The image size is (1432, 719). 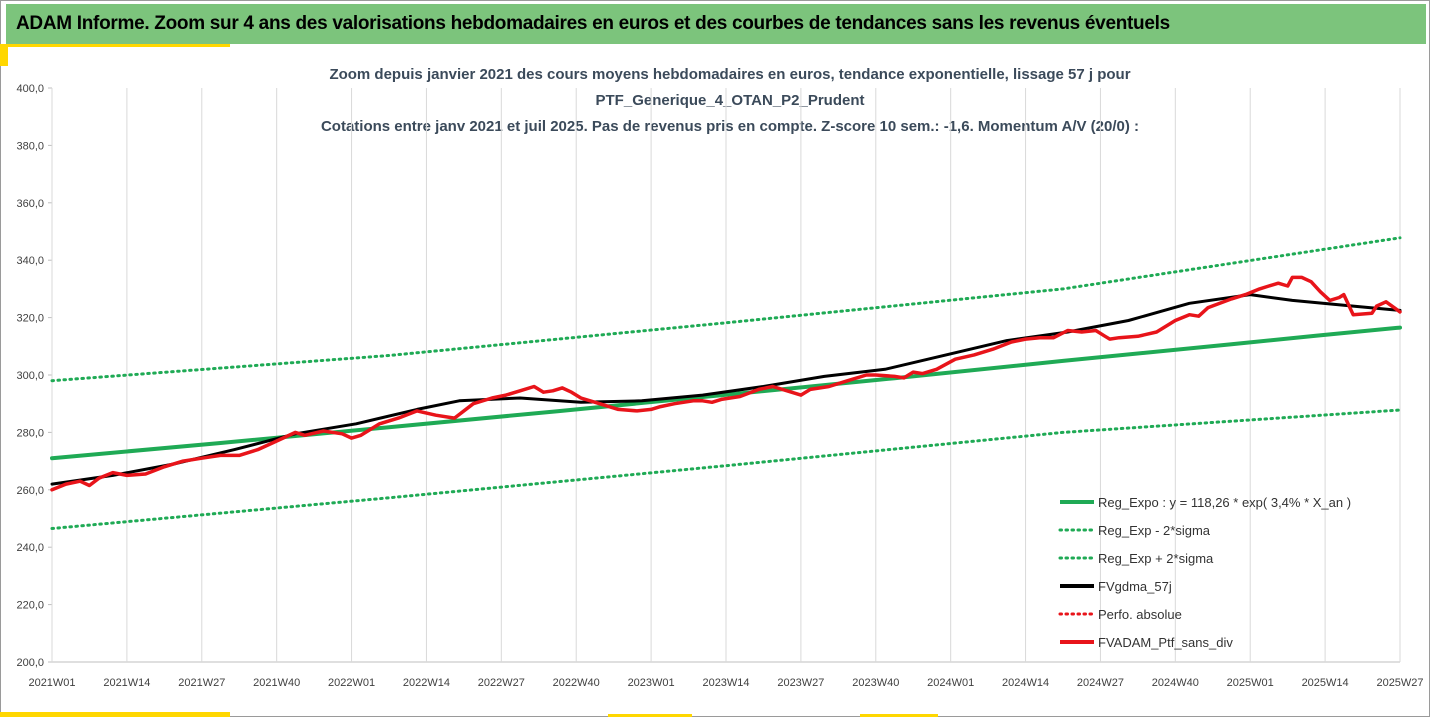 I want to click on x-tick-label: 2025W27, so click(x=1399, y=683).